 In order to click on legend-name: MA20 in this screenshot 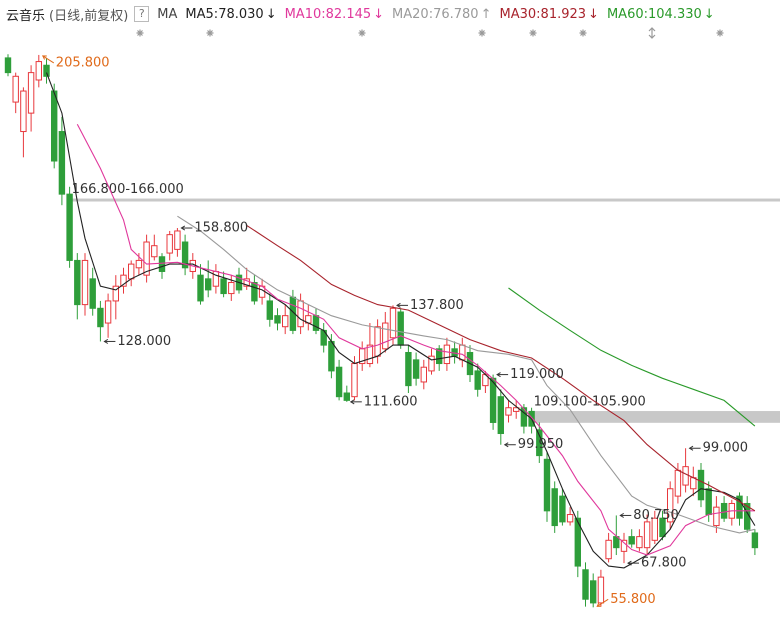, I will do `click(410, 14)`.